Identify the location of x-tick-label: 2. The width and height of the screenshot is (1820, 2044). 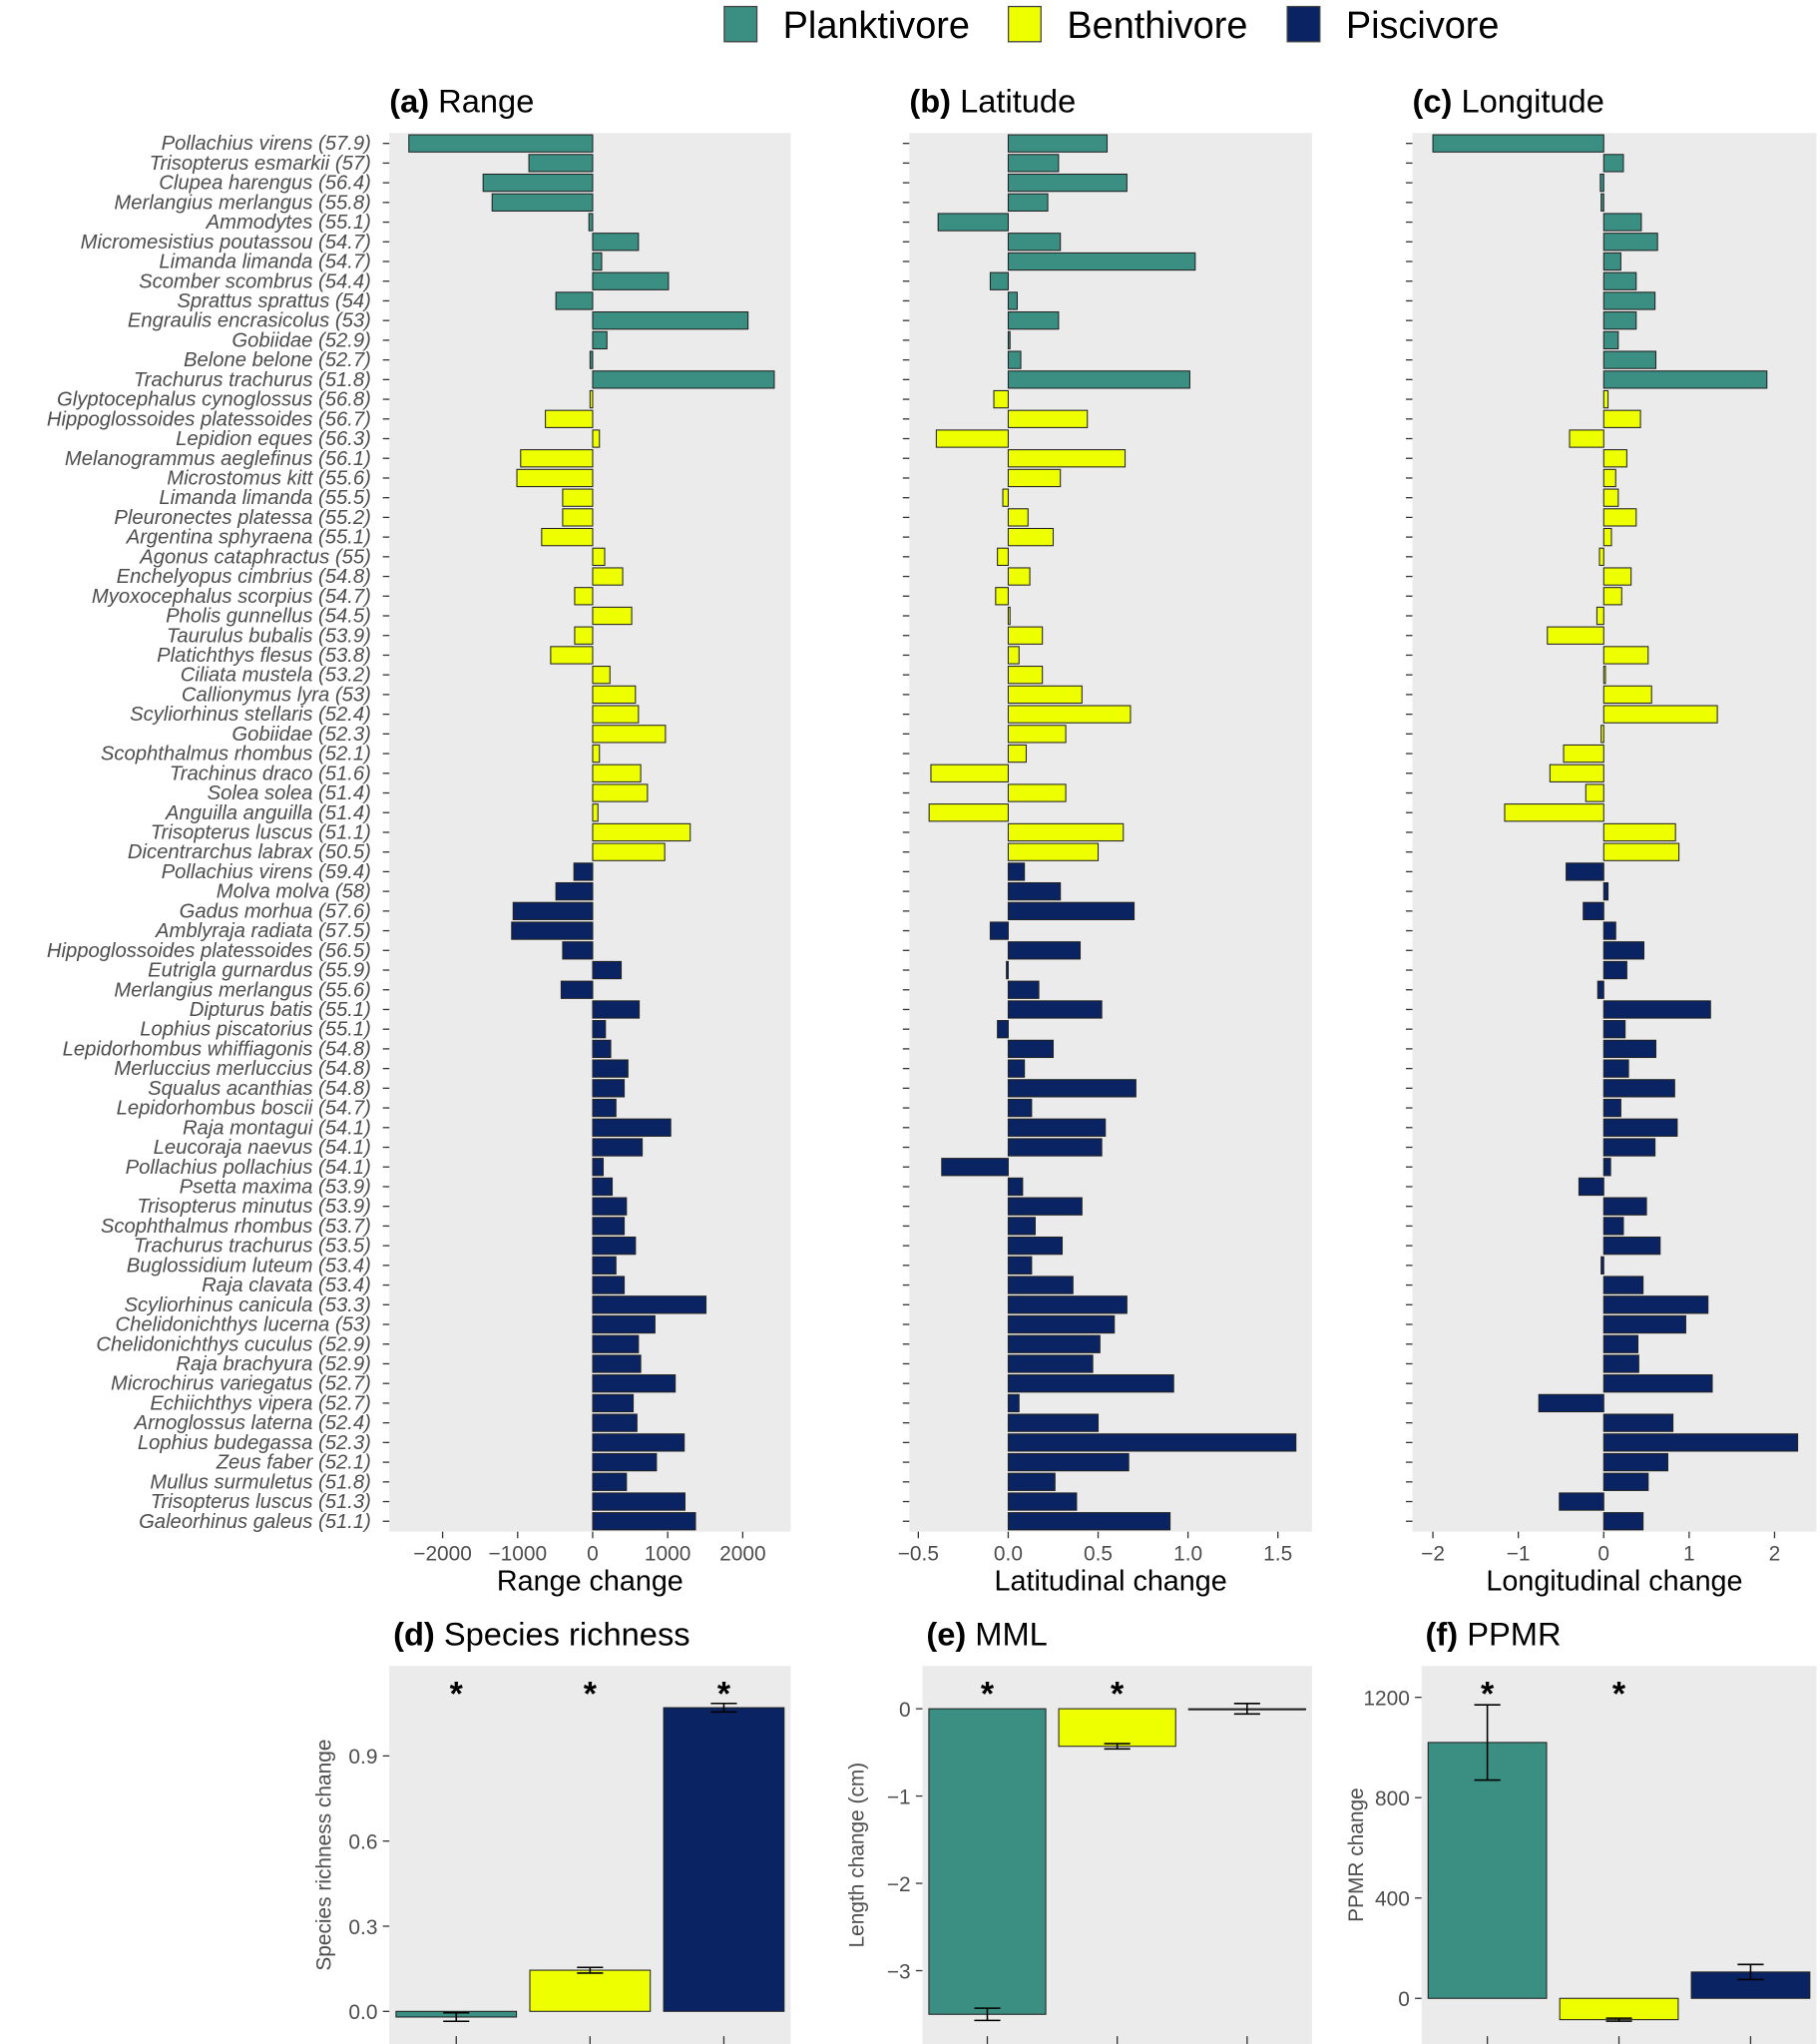
(1775, 1553).